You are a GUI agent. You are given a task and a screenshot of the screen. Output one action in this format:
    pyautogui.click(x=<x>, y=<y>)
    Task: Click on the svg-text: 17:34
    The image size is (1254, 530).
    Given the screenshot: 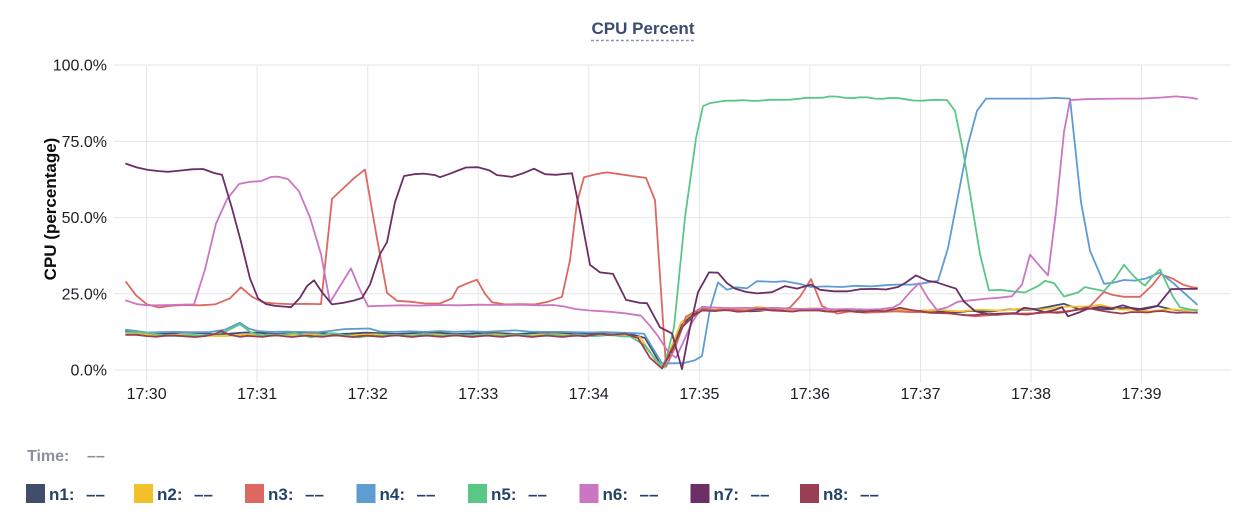 What is the action you would take?
    pyautogui.click(x=589, y=394)
    